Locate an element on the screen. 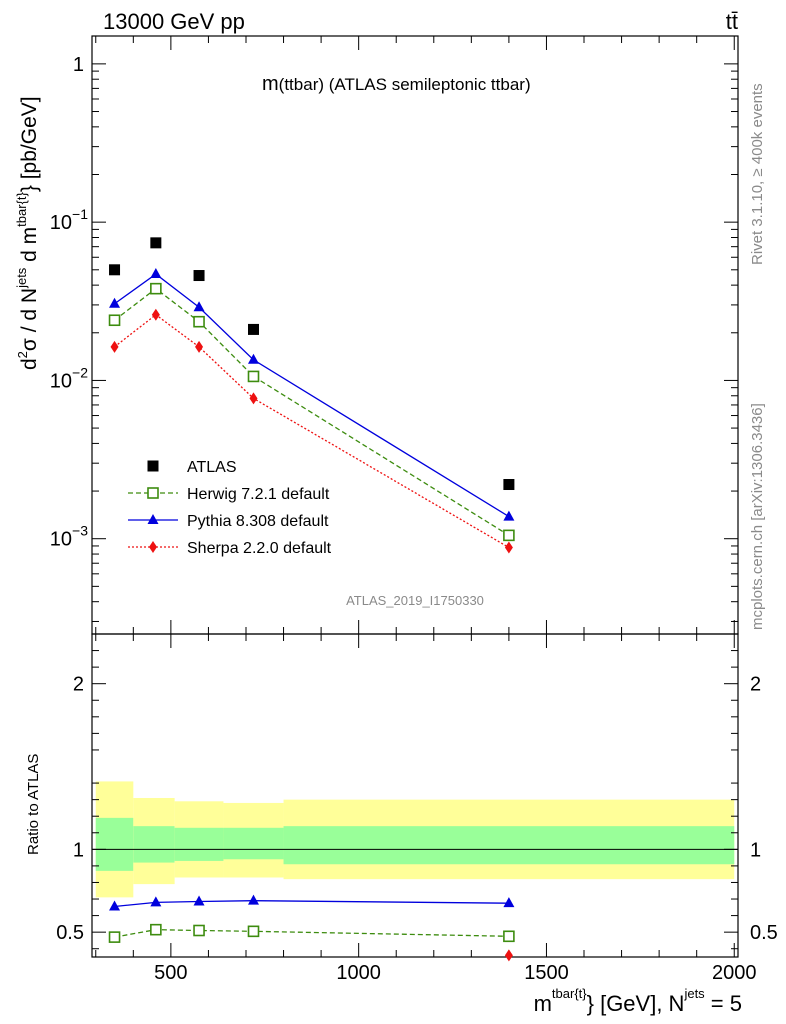 This screenshot has width=786, height=1024. legend-label: ATLAS is located at coordinates (212, 467).